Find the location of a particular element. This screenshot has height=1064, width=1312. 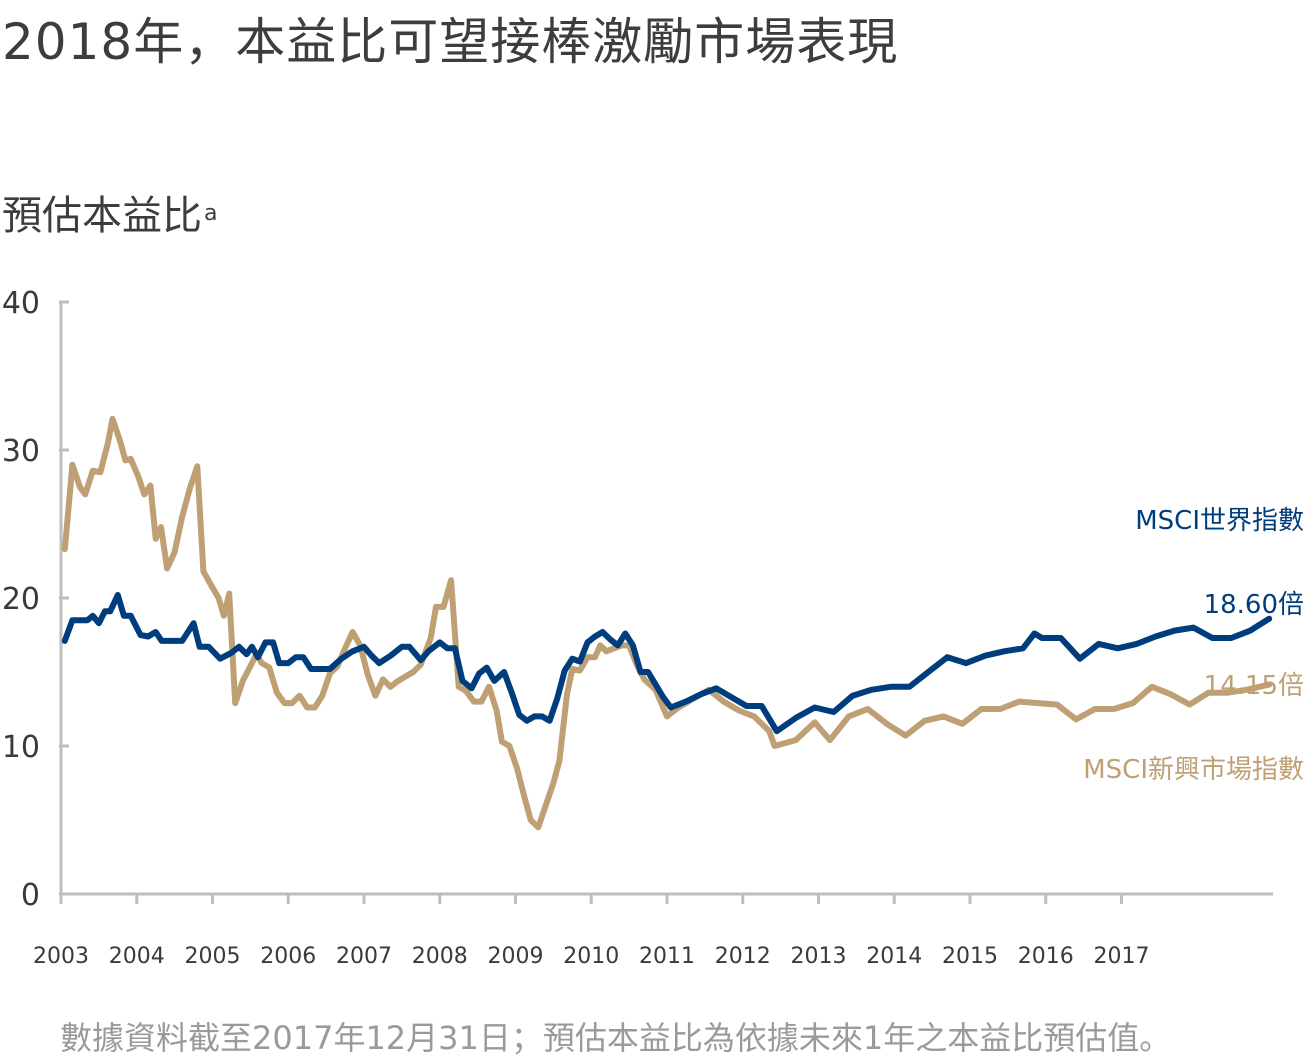

series-name-em: MSCI新興市場指數 is located at coordinates (1193, 770).